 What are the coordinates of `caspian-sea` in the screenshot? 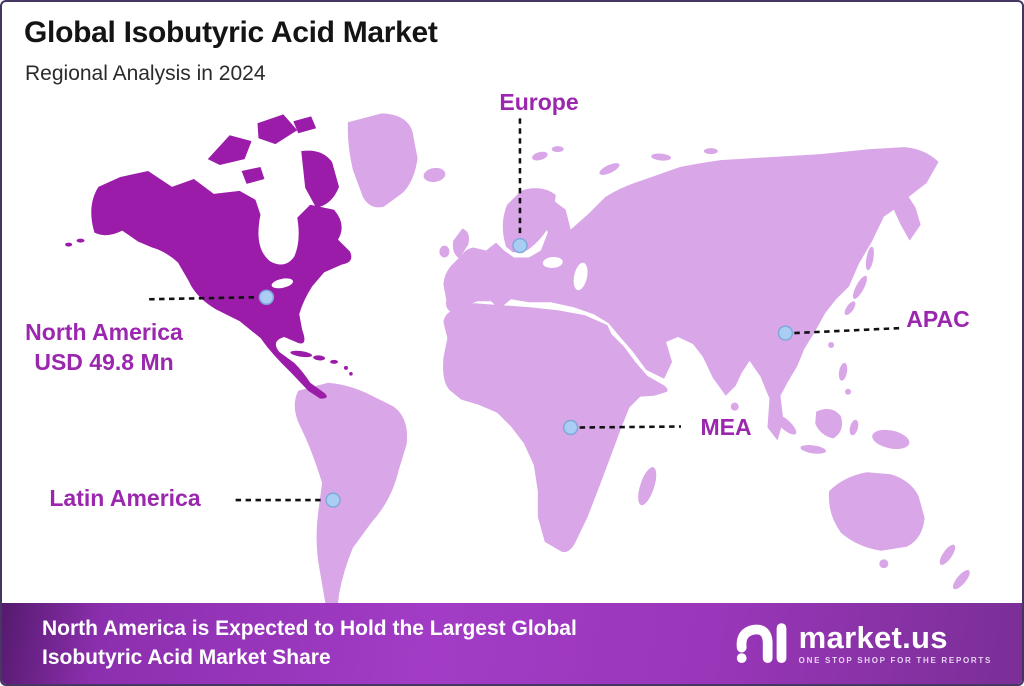 It's located at (580, 276).